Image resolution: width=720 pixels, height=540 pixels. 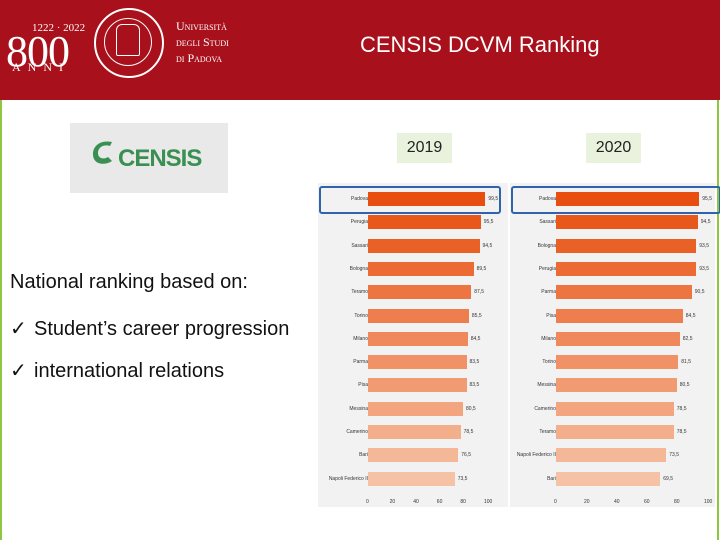 I want to click on lead-text: National ranking based on:, so click(x=129, y=282).